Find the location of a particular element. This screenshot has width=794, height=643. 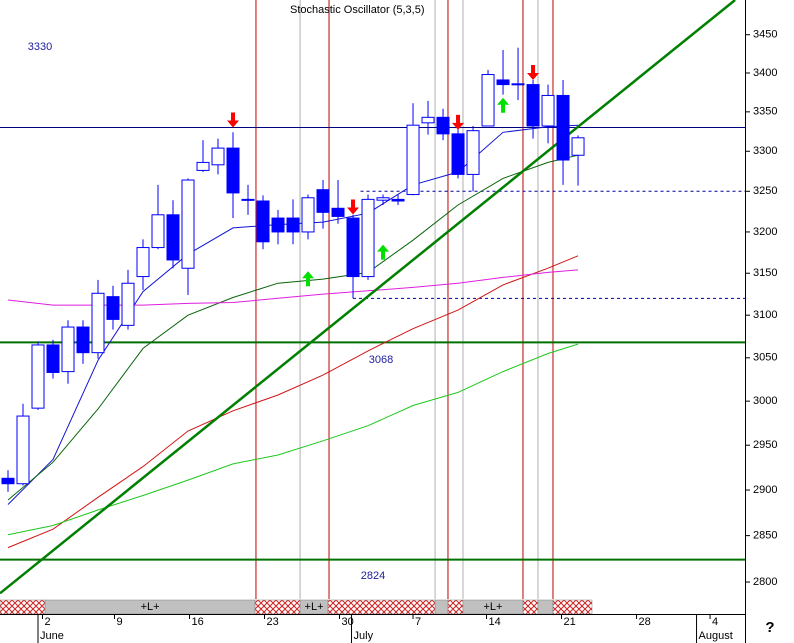

x-tick-label: 4 is located at coordinates (715, 622).